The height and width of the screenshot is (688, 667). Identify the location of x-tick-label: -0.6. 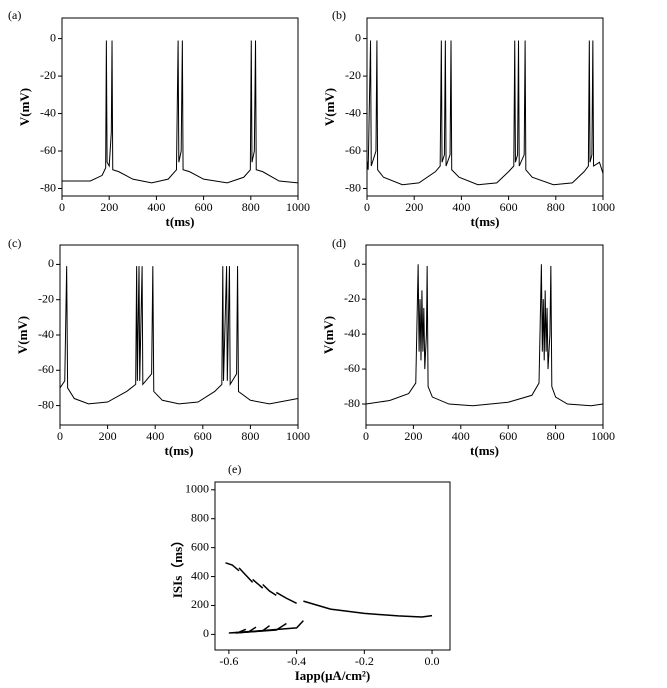
(228, 661).